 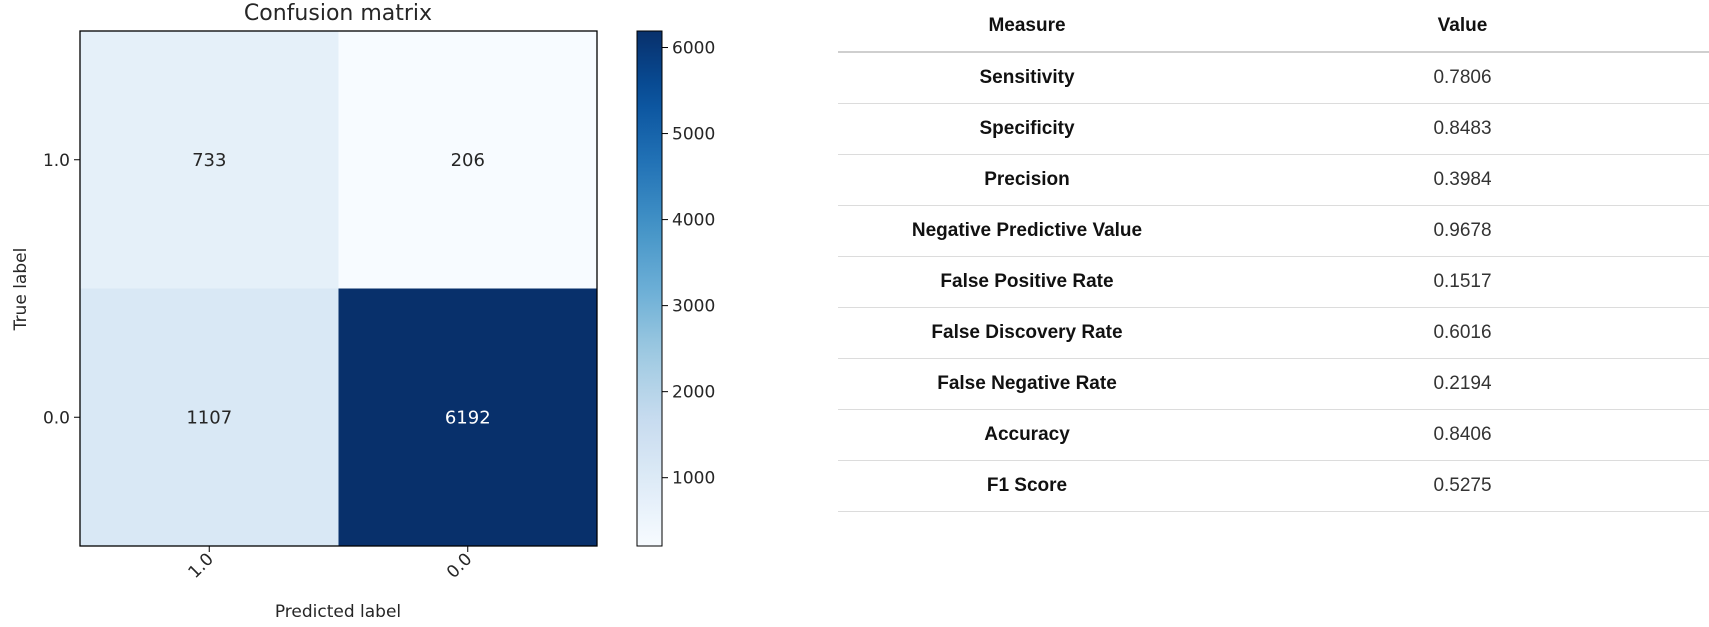 I want to click on colorbar-tick-label: 6000, so click(x=693, y=49).